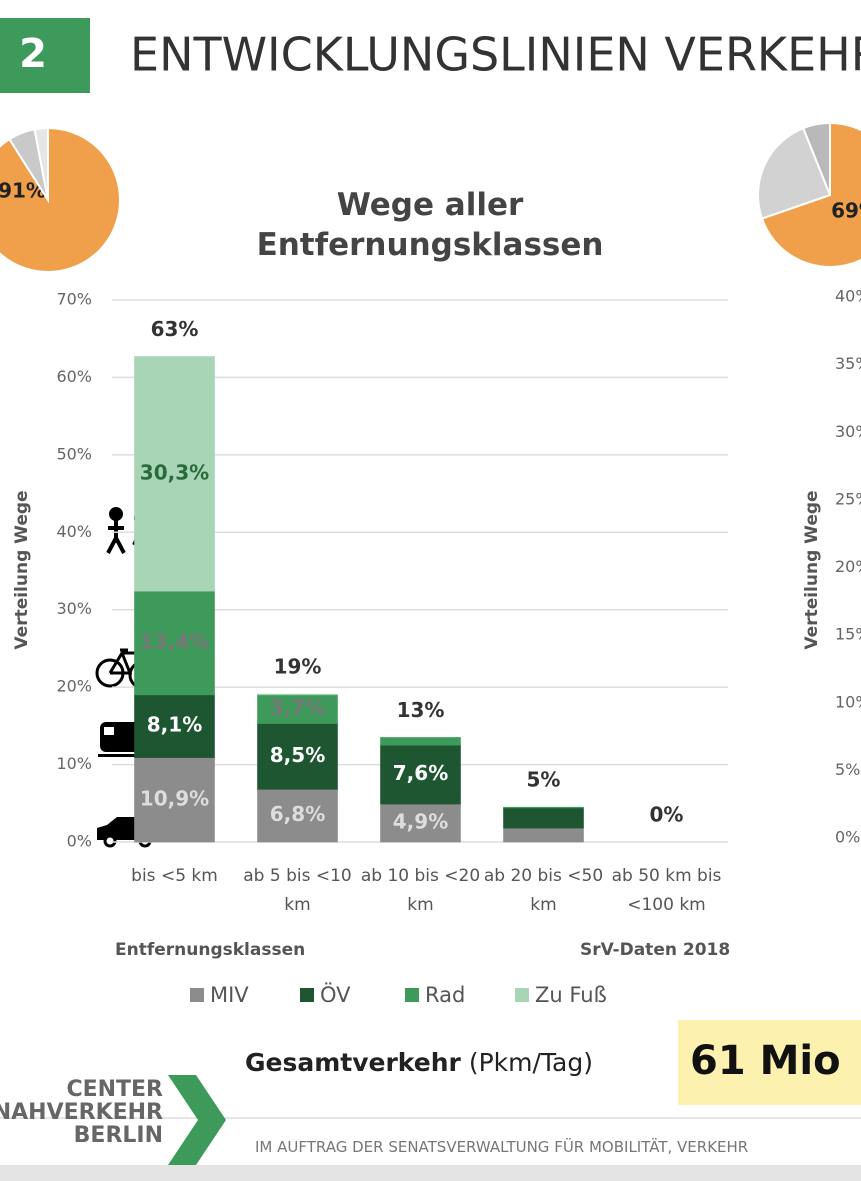 The width and height of the screenshot is (861, 1181). I want to click on x-tick-label: bis <5 km, so click(174, 876).